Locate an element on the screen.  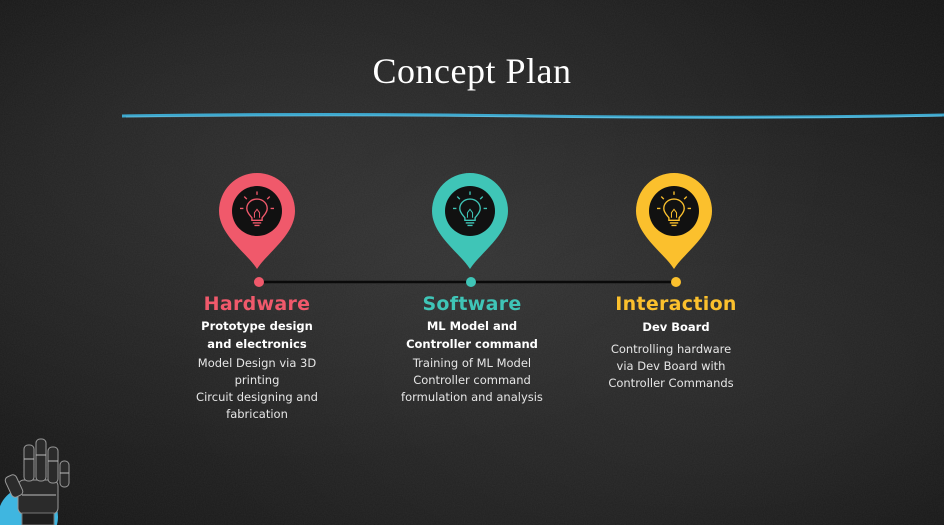
description-line: via Dev Board with is located at coordinates (671, 366).